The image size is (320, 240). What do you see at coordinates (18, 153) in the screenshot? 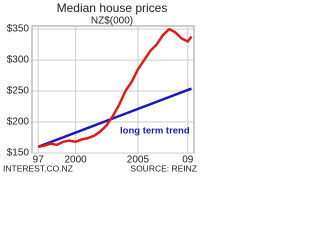
I see `y-tick-label: $150` at bounding box center [18, 153].